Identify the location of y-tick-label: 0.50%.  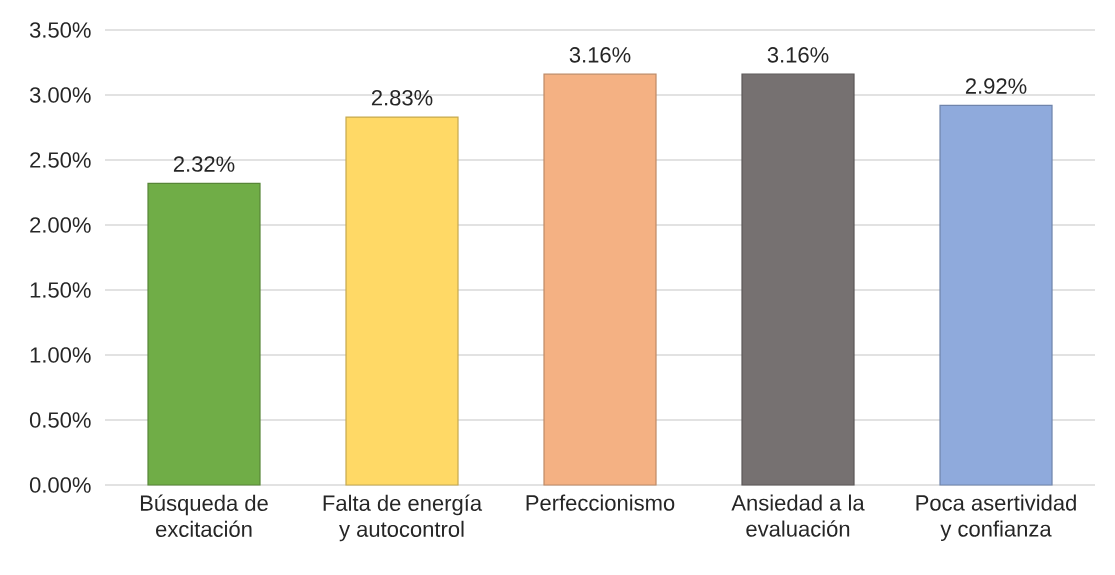
(60, 420).